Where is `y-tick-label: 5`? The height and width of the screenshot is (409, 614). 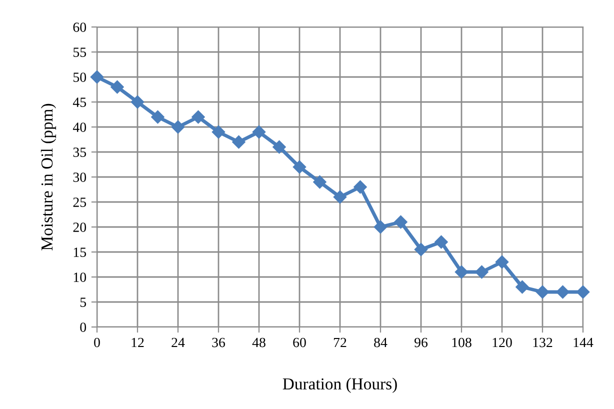 y-tick-label: 5 is located at coordinates (83, 302).